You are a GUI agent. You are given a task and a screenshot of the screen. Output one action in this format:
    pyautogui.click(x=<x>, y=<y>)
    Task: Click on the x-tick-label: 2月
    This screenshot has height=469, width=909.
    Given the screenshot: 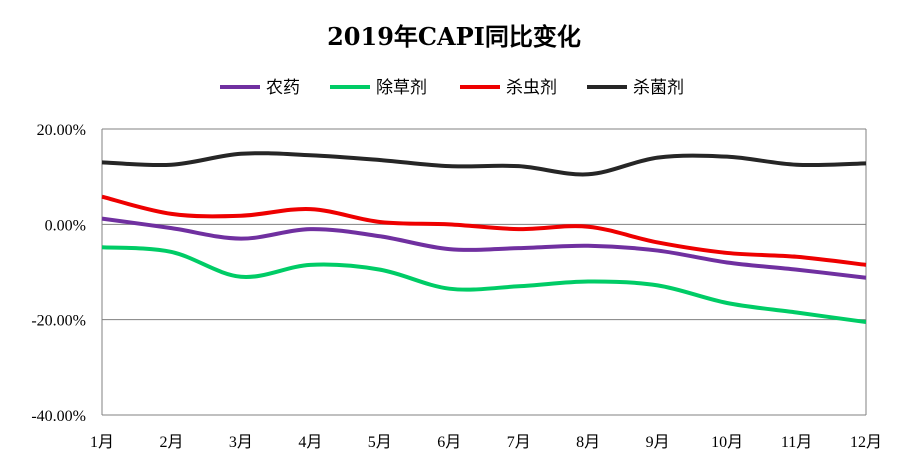 What is the action you would take?
    pyautogui.click(x=171, y=442)
    